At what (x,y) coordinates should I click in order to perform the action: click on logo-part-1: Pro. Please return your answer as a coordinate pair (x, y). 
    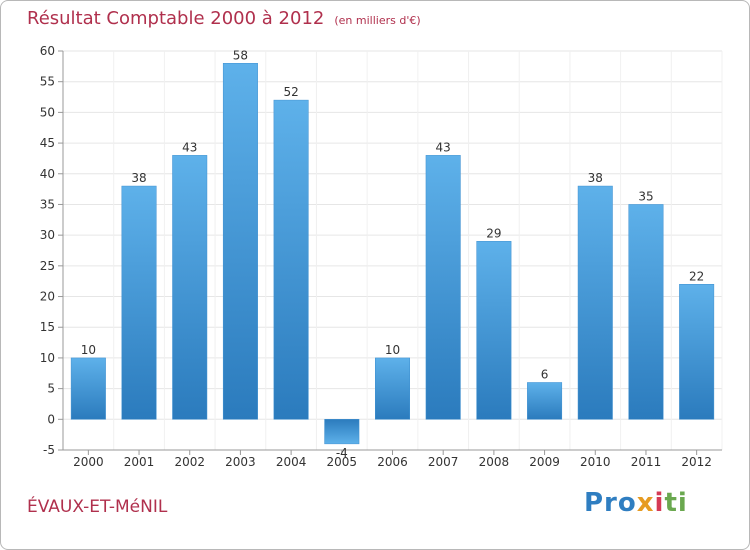
    Looking at the image, I should click on (610, 503).